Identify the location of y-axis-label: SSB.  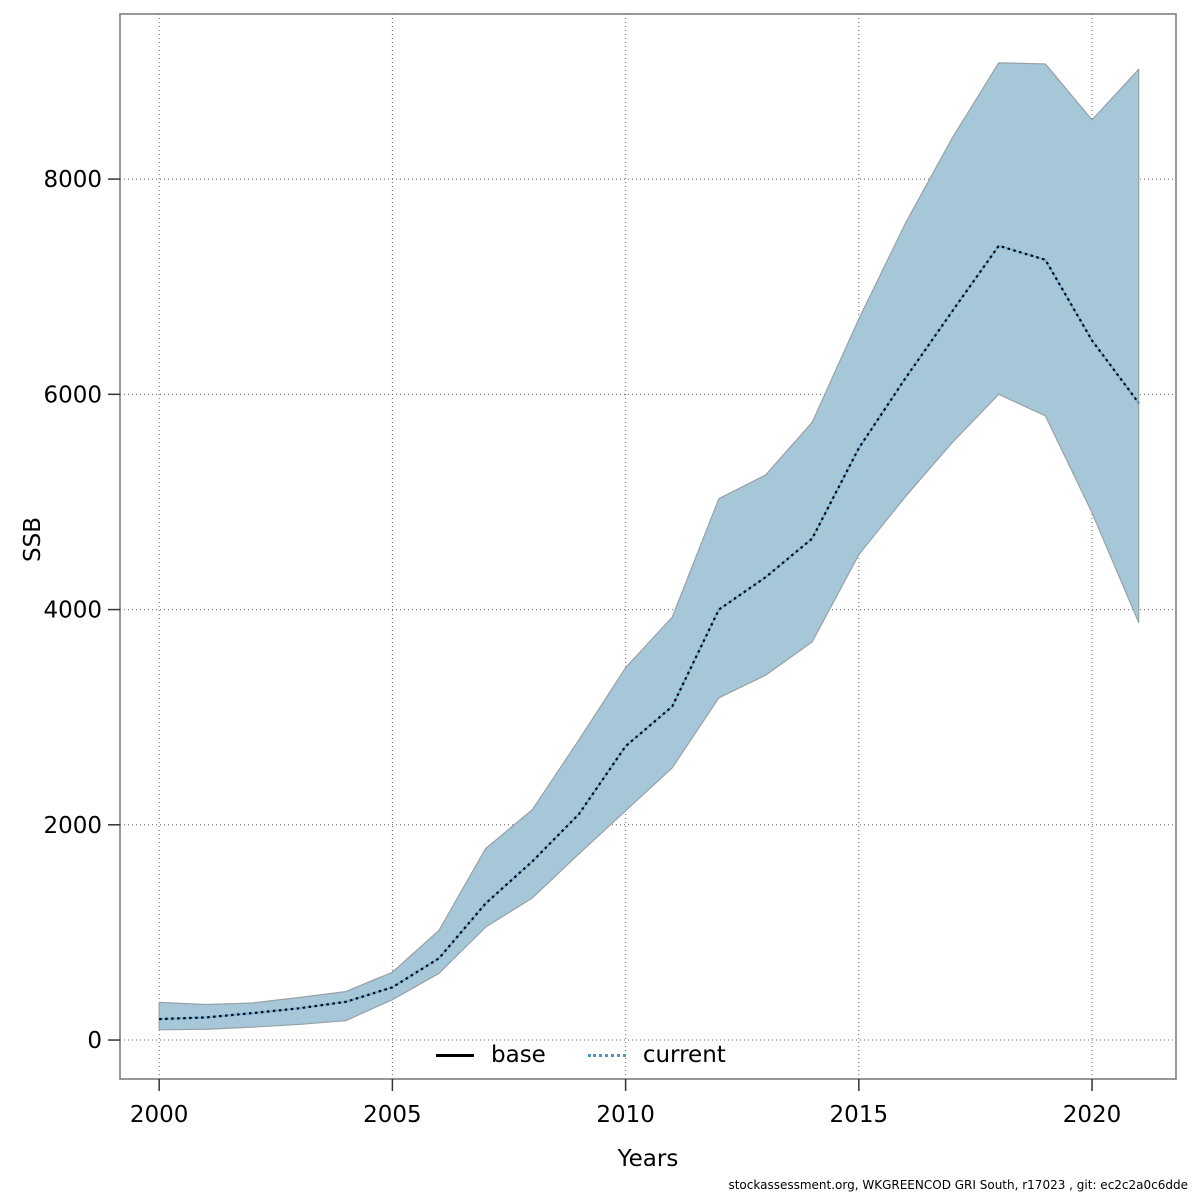
(33, 540).